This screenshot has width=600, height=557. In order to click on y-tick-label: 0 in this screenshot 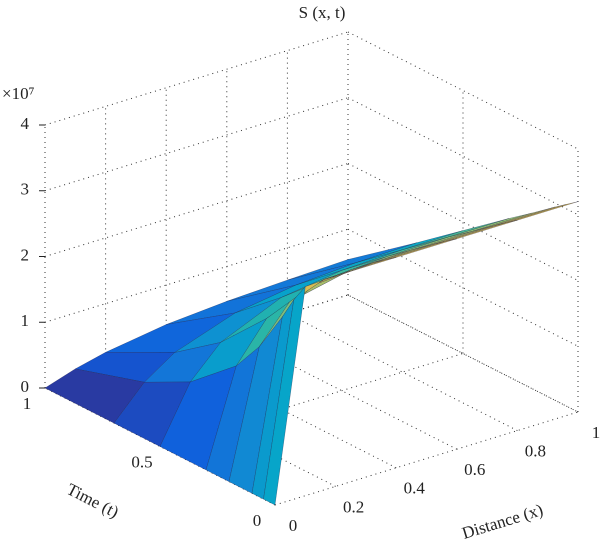, I will do `click(257, 520)`.